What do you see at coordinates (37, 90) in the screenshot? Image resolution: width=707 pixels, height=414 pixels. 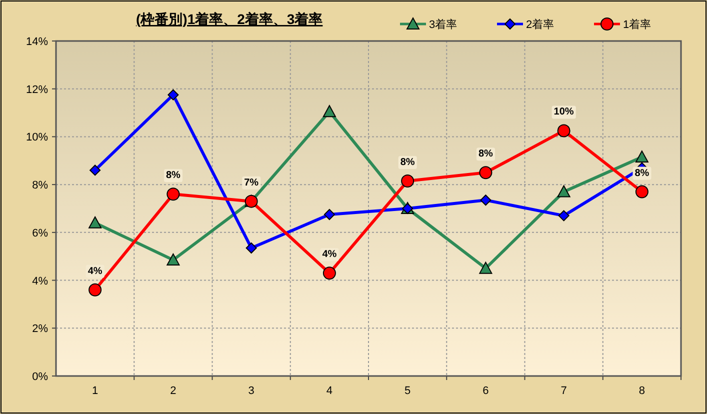 I see `y-tick-label: 12%` at bounding box center [37, 90].